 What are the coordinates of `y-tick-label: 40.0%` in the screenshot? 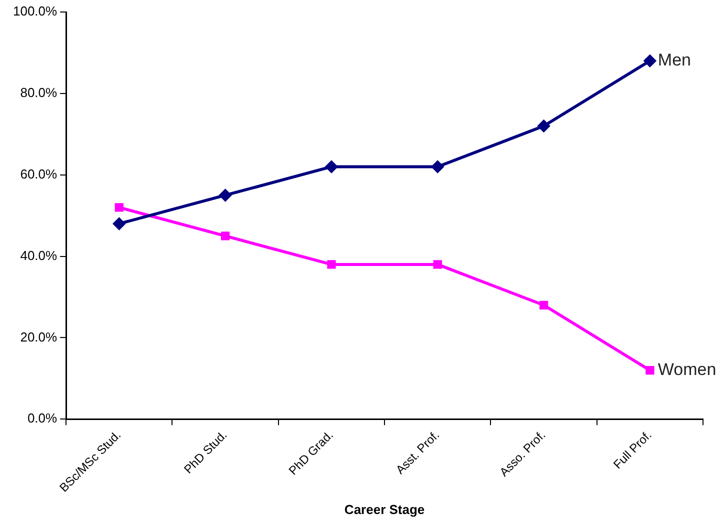 It's located at (39, 255).